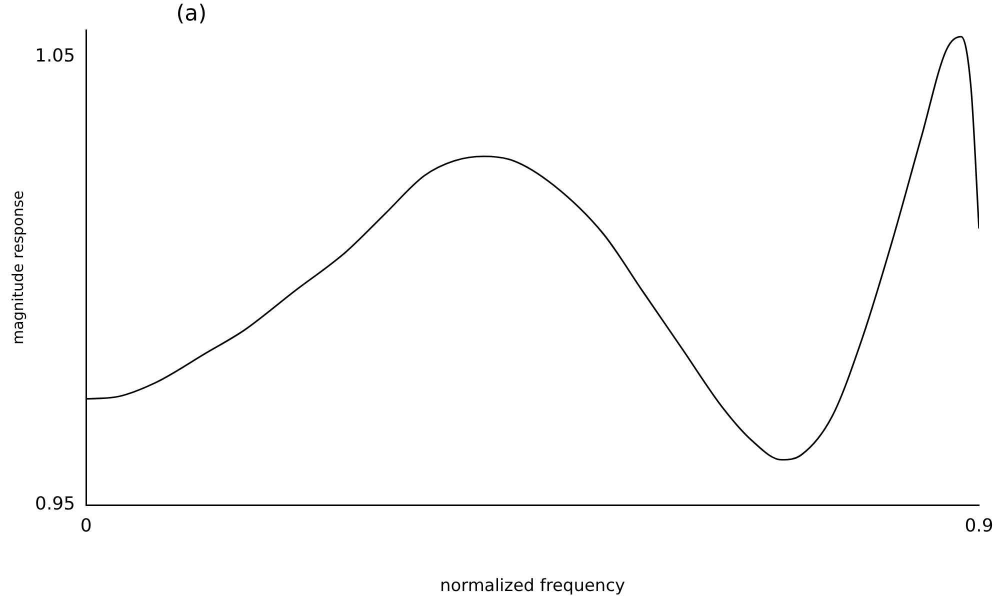  Describe the element at coordinates (55, 504) in the screenshot. I see `y-tick-label: 0.95` at that location.